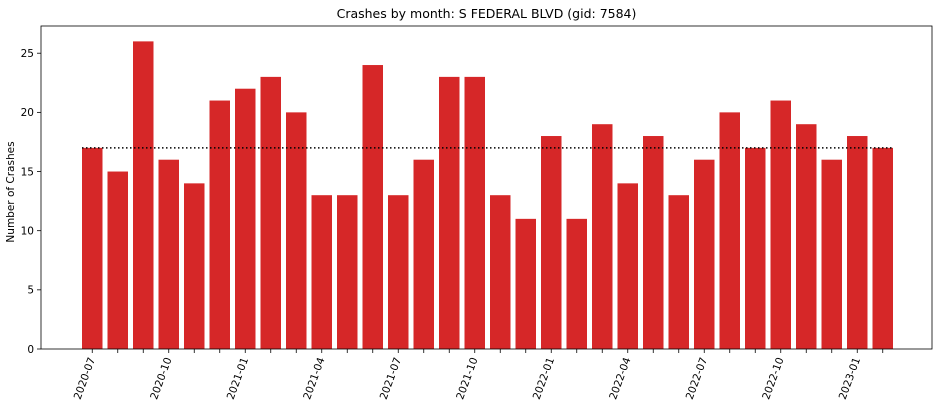 This screenshot has height=406, width=940. Describe the element at coordinates (238, 378) in the screenshot. I see `x-tick-label-2021-01: 2021-01` at that location.